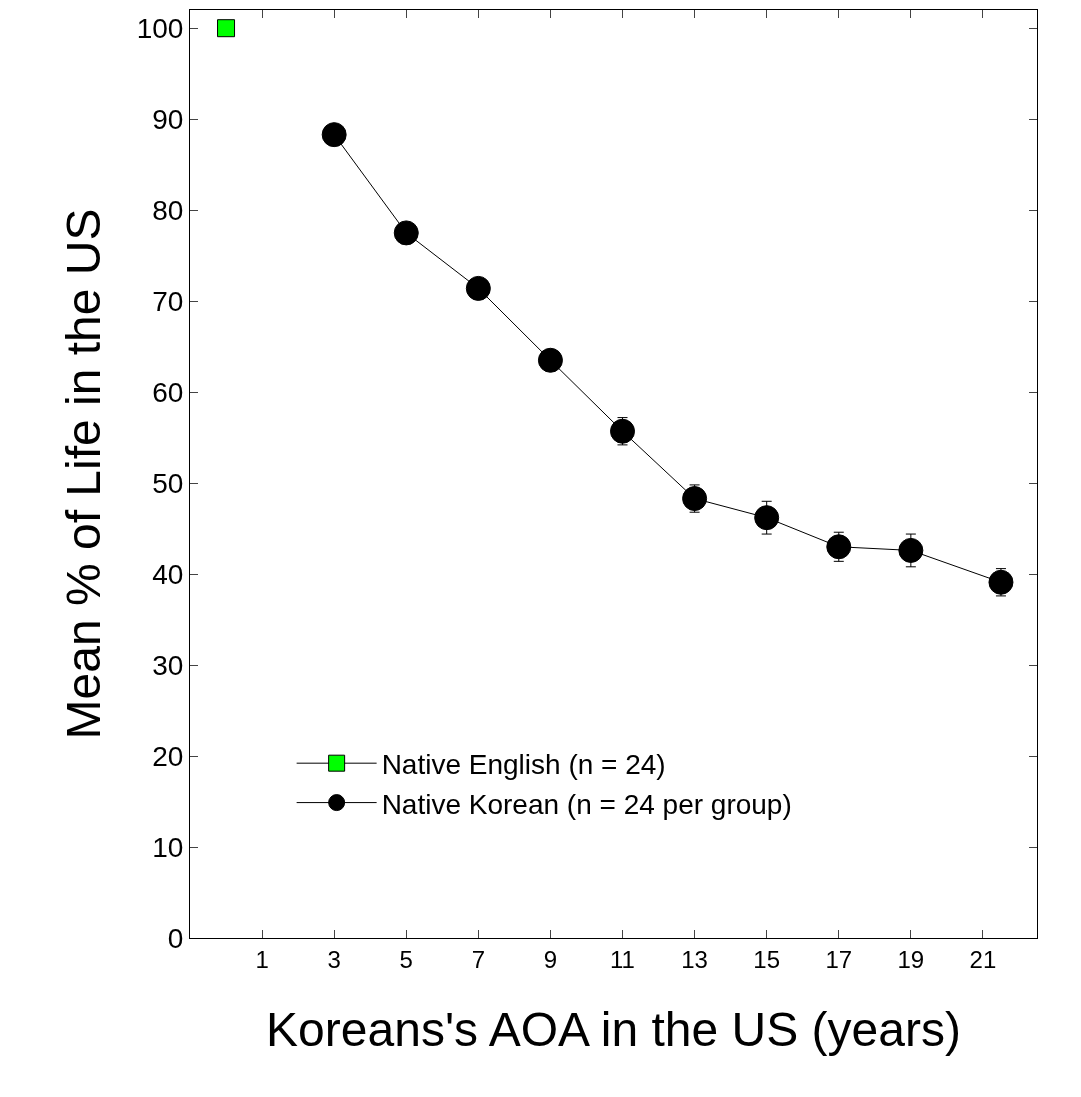  Describe the element at coordinates (168, 847) in the screenshot. I see `y-tick-label: 10` at that location.